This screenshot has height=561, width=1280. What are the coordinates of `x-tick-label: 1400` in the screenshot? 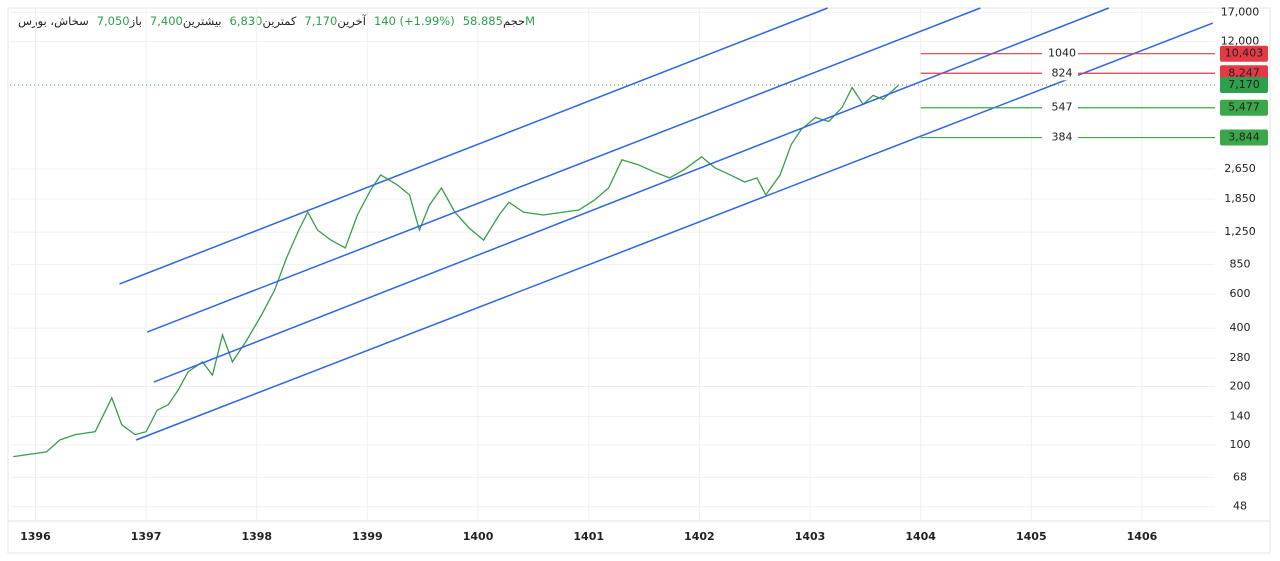 It's located at (478, 536).